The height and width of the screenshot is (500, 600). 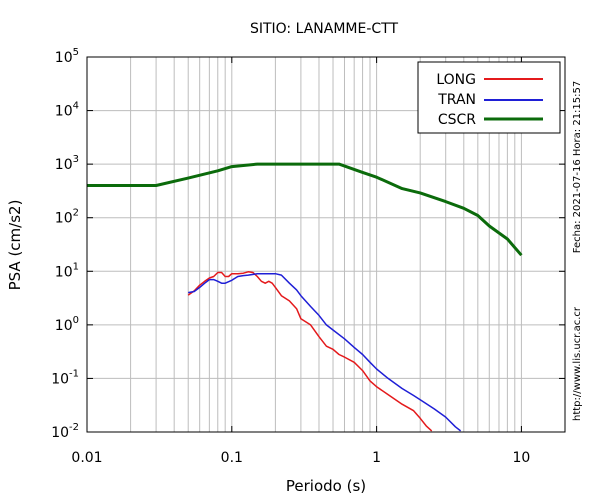 What do you see at coordinates (457, 120) in the screenshot?
I see `legend-label-cscr: CSCR` at bounding box center [457, 120].